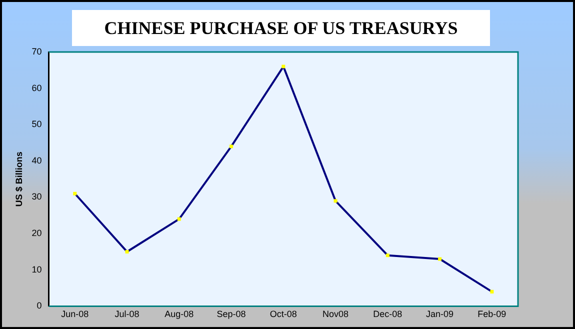  Describe the element at coordinates (39, 305) in the screenshot. I see `y-tick-label: 0` at that location.